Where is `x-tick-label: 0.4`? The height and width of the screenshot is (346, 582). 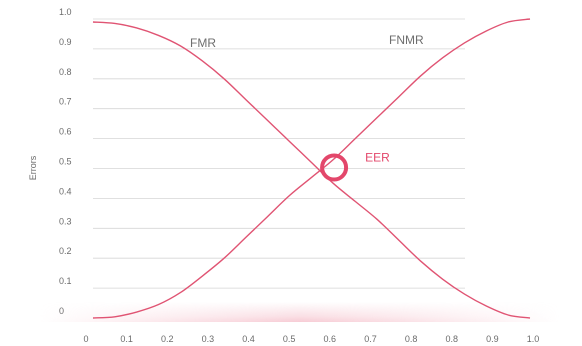 x-tick-label: 0.4 is located at coordinates (248, 339).